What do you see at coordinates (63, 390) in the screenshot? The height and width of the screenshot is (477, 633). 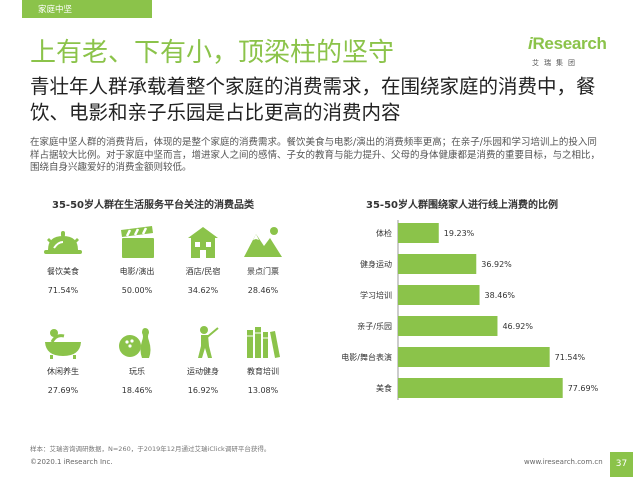 I see `category-percent: 27.69%` at bounding box center [63, 390].